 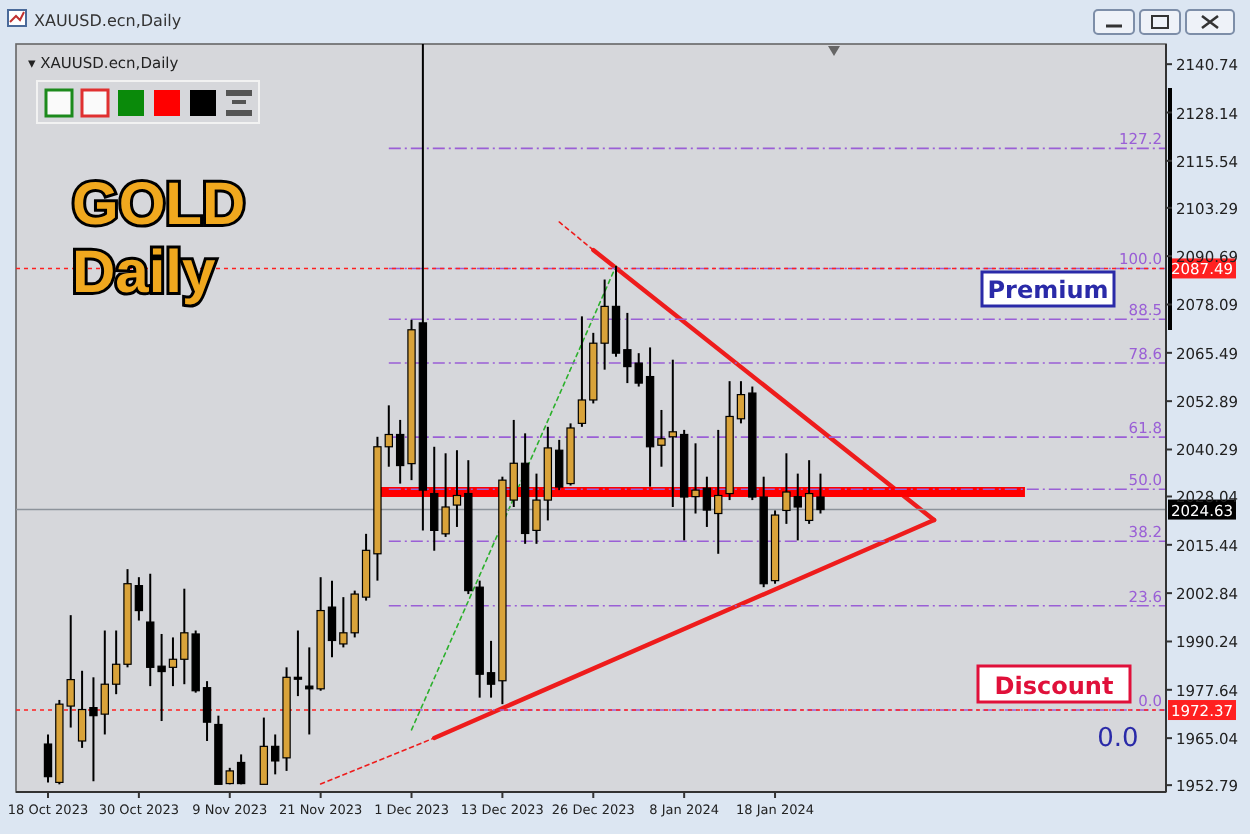 What do you see at coordinates (1048, 290) in the screenshot?
I see `annotation: Premium` at bounding box center [1048, 290].